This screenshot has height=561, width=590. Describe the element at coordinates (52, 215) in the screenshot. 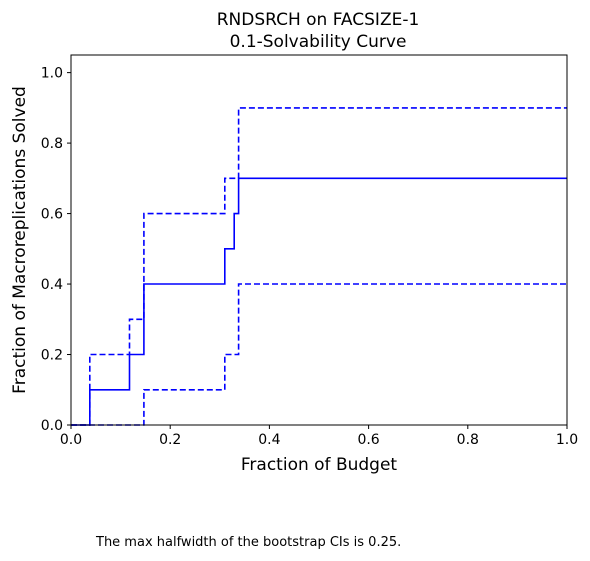

I see `y-tick-label: 0.6` at that location.